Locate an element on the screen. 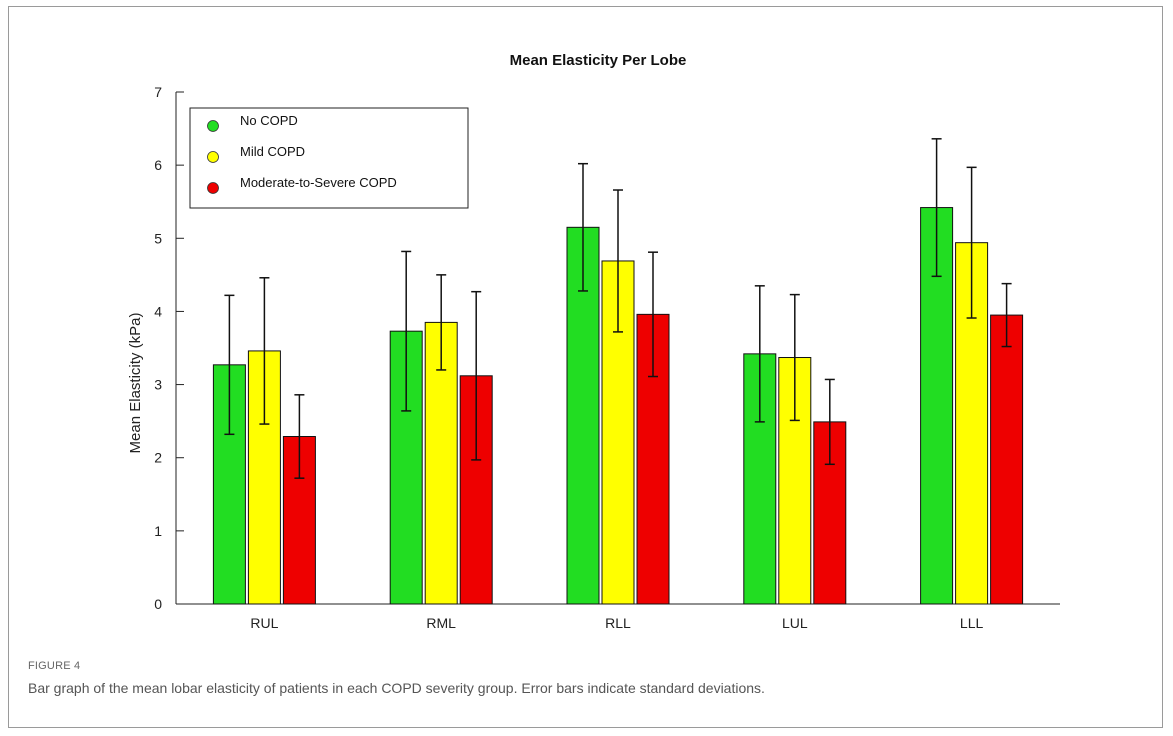 The height and width of the screenshot is (736, 1173). bar-lll-moderate-to-severe-copd is located at coordinates (1007, 459).